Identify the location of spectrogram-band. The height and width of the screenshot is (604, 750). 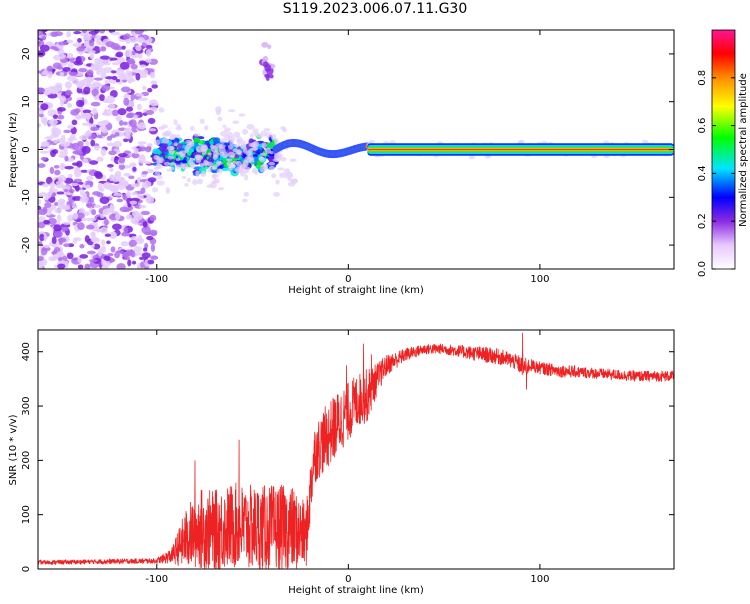
(520, 149).